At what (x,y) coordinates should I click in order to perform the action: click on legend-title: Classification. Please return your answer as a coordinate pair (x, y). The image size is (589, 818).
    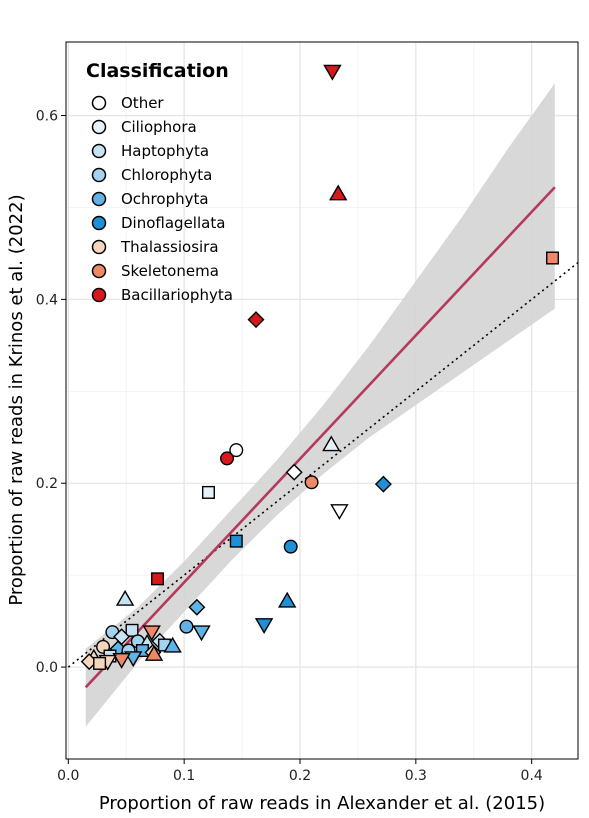
    Looking at the image, I should click on (157, 71).